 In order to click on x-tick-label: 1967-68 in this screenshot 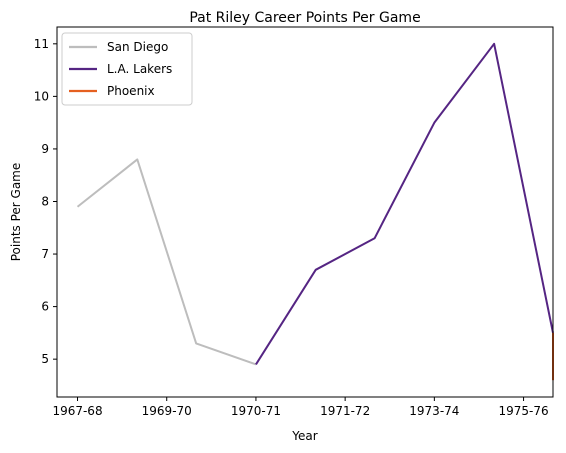, I will do `click(77, 411)`.